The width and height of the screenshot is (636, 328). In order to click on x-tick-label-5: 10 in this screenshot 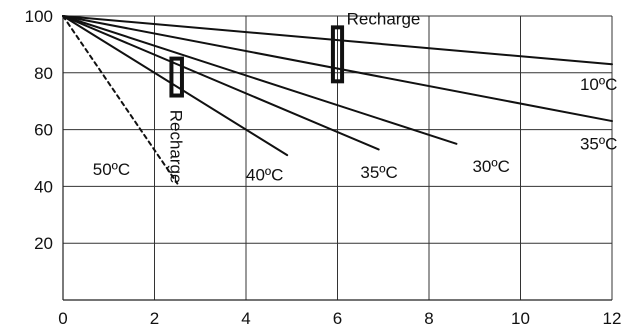, I will do `click(520, 318)`.